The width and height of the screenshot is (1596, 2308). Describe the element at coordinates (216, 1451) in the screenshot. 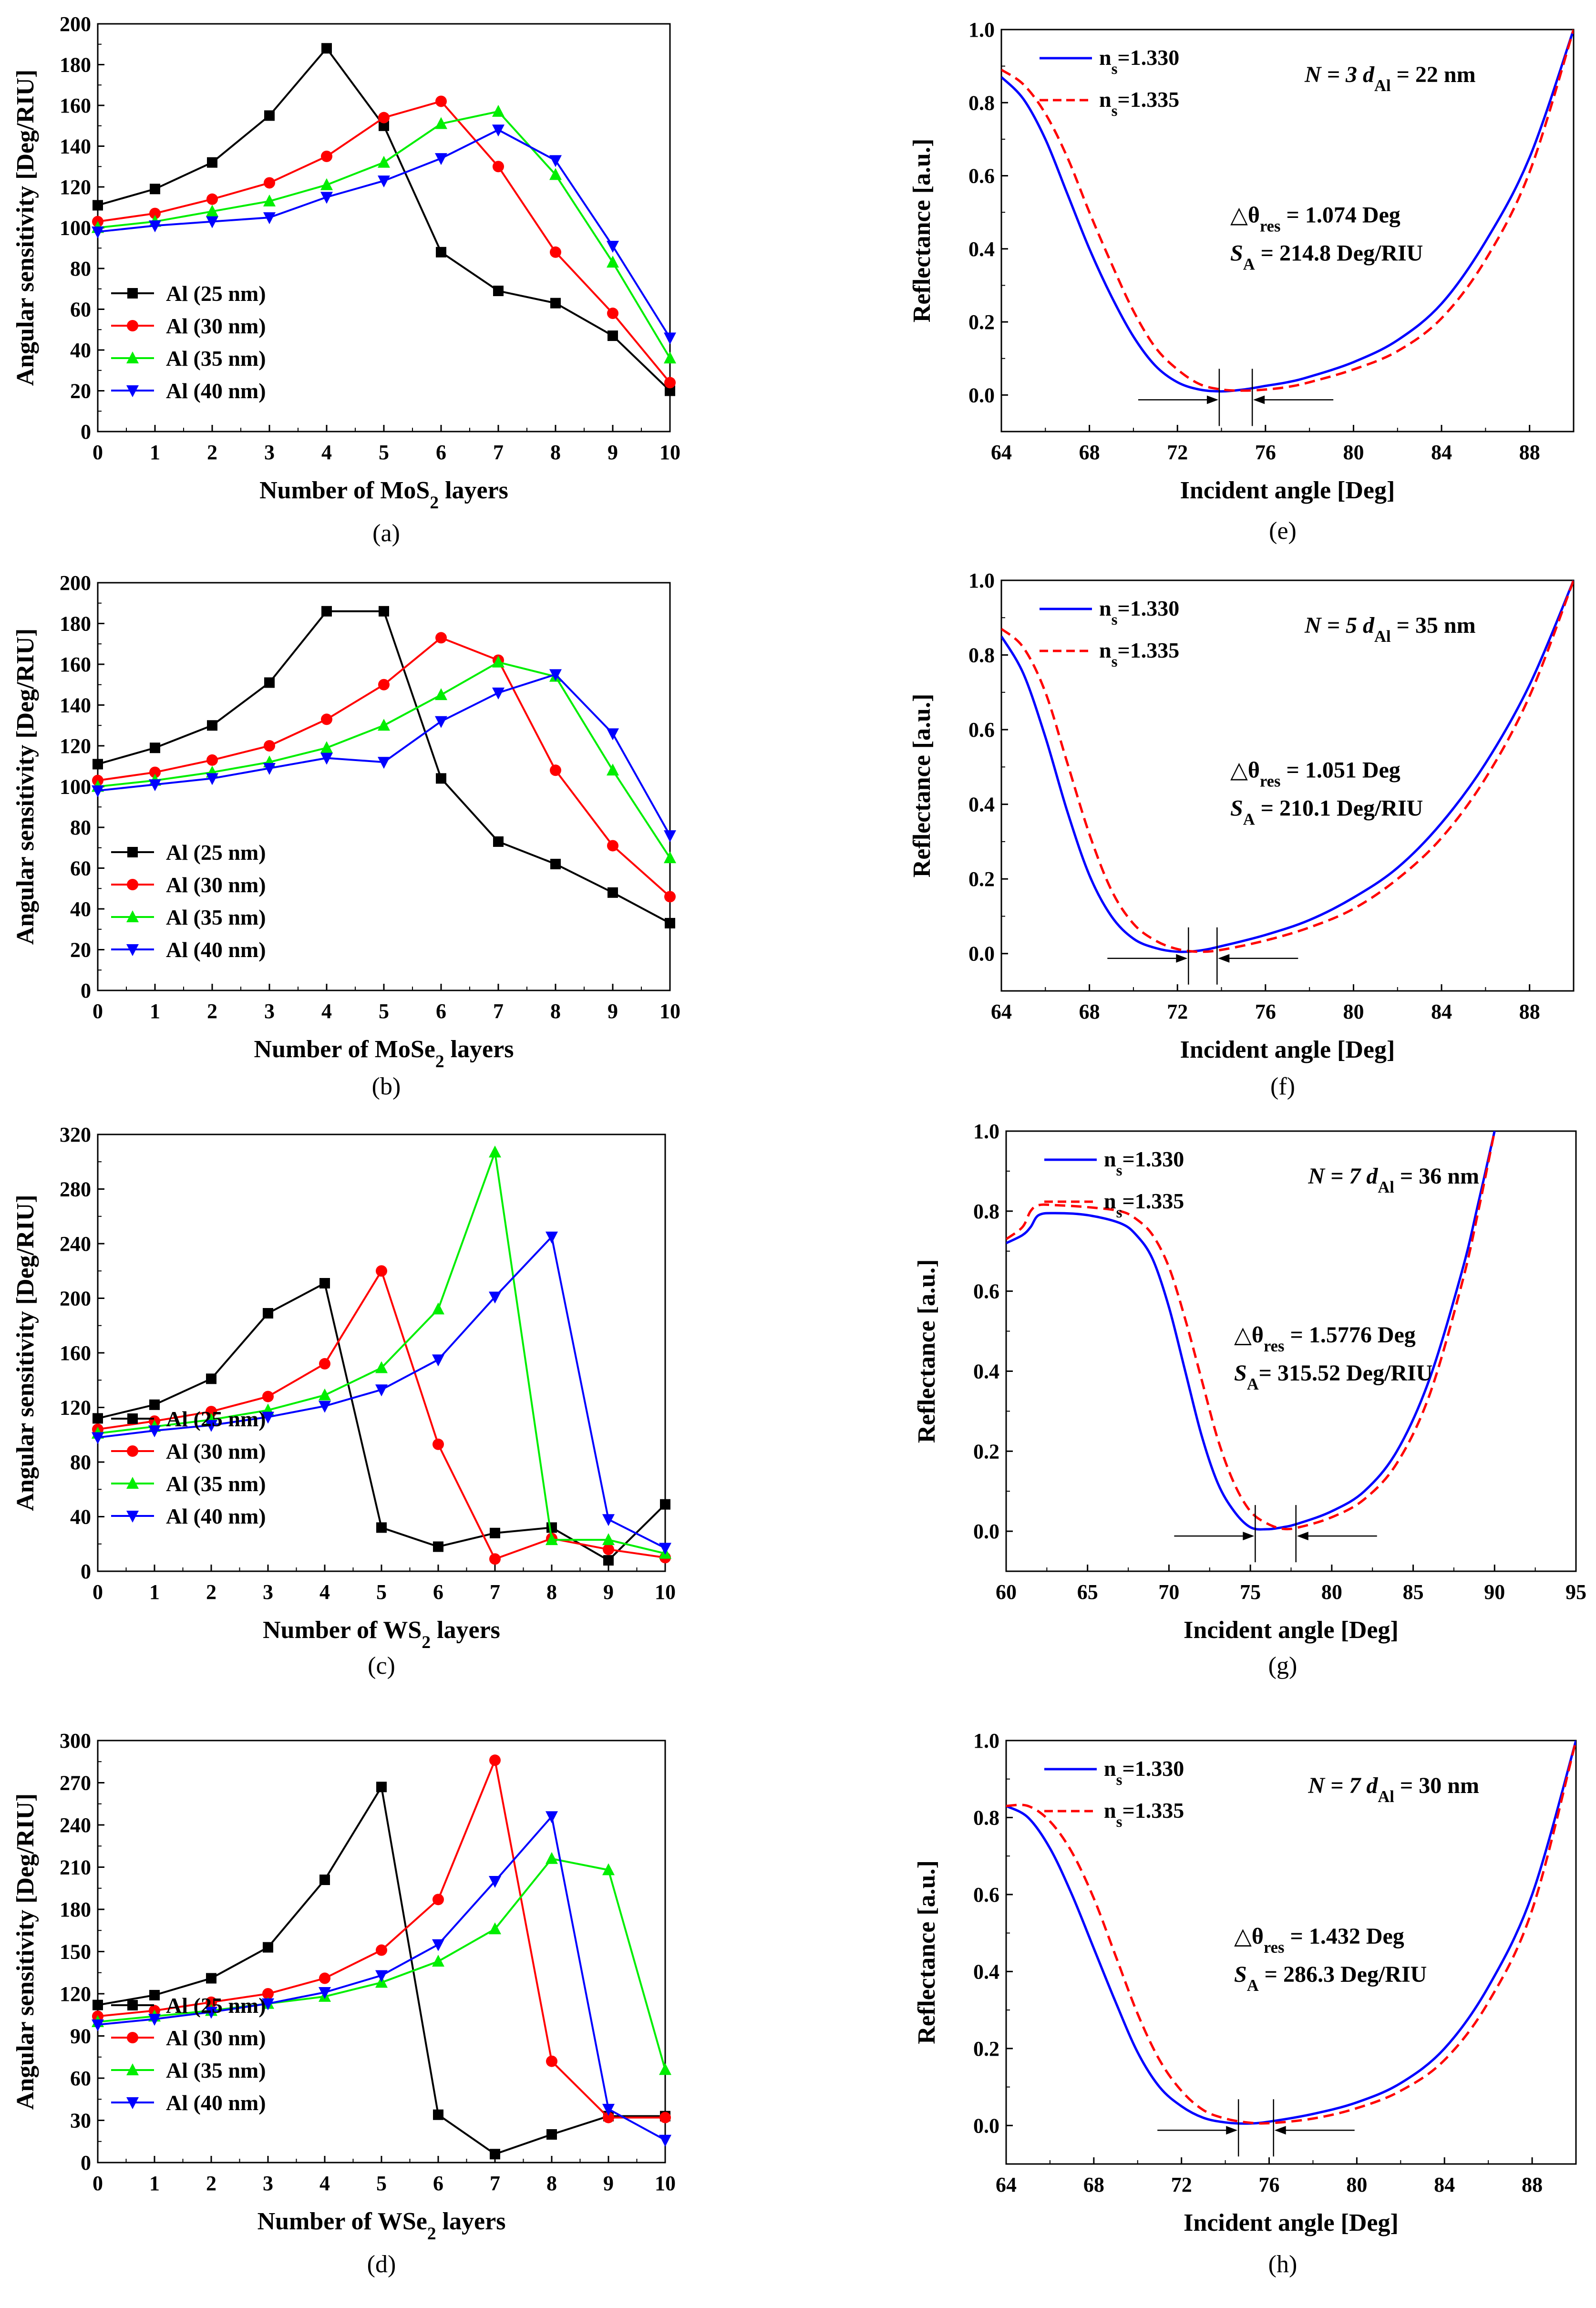

I see `legend-label: Al (30 nm)` at that location.